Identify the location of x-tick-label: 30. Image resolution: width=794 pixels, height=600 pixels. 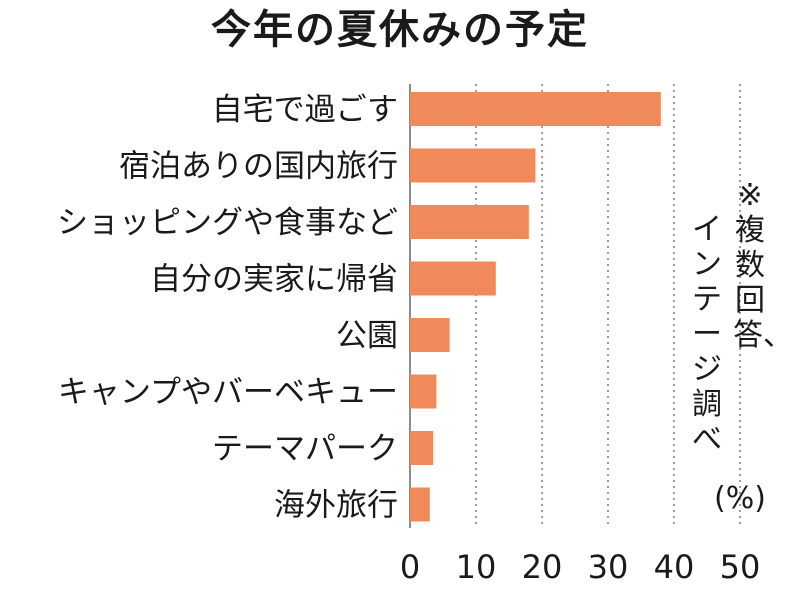
(608, 567).